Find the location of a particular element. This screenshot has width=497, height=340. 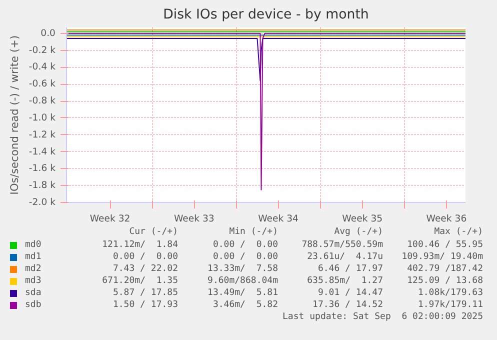

text: Avg (-/+) is located at coordinates (358, 232).